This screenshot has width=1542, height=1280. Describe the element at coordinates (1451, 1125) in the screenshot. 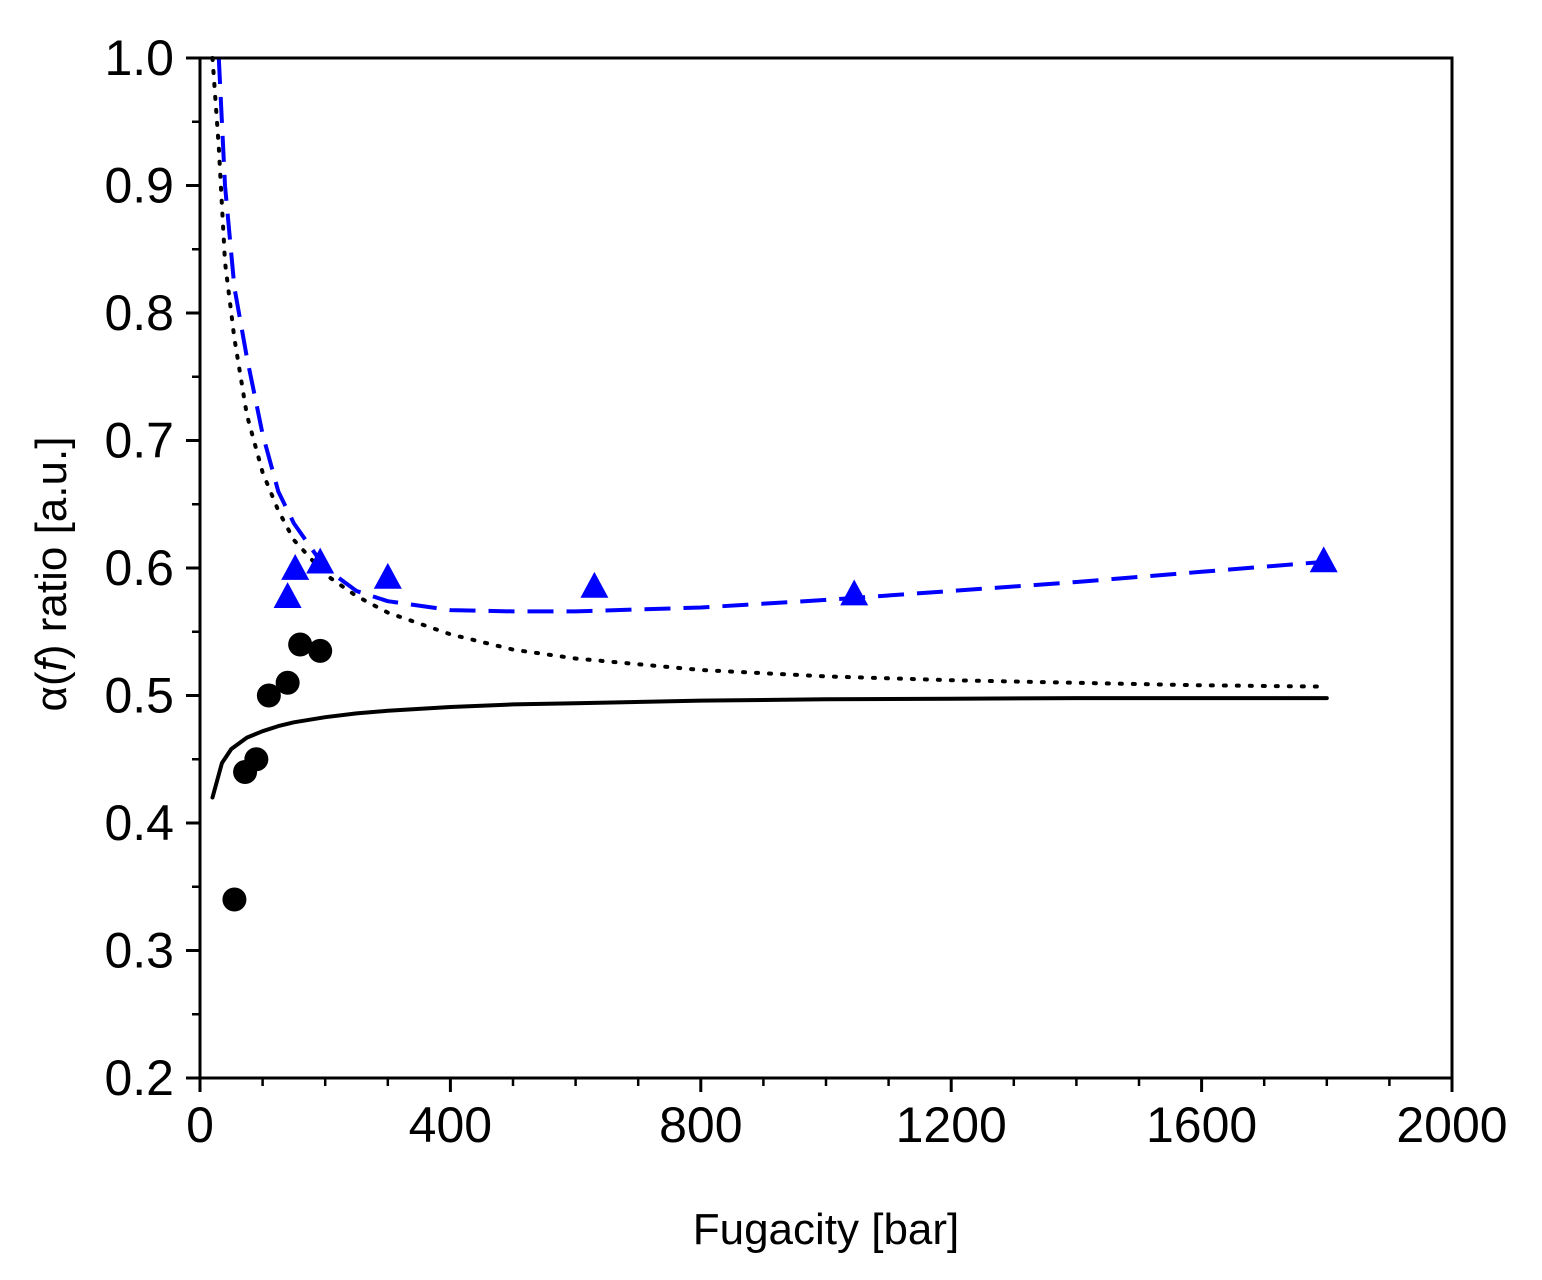

I see `x-tick-label: 2000` at that location.